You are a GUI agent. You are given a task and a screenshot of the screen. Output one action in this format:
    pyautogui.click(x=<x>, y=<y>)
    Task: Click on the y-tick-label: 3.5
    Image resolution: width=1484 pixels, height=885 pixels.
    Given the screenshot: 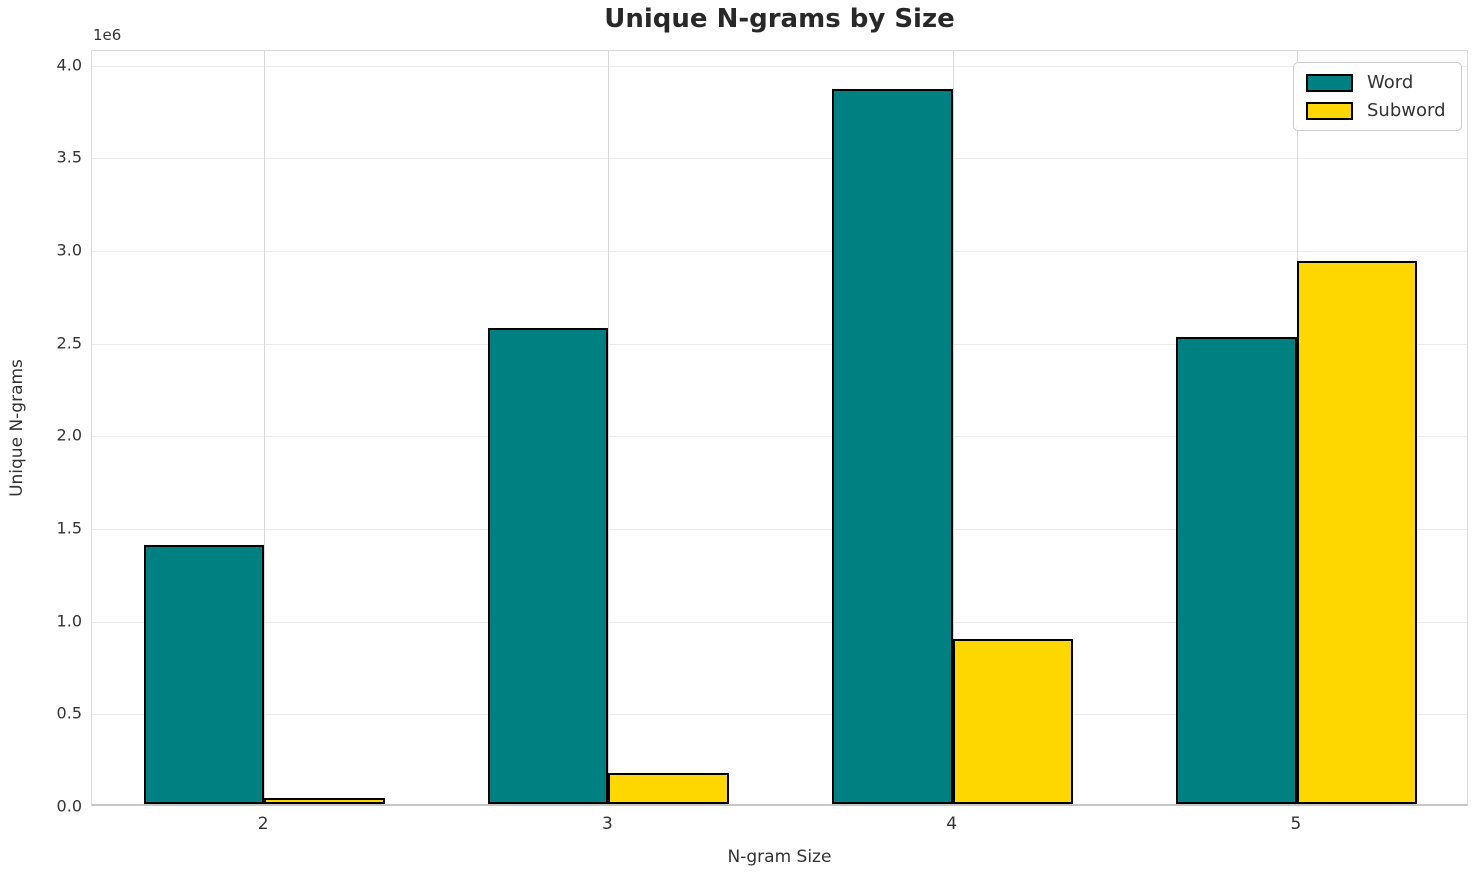 What is the action you would take?
    pyautogui.click(x=69, y=157)
    